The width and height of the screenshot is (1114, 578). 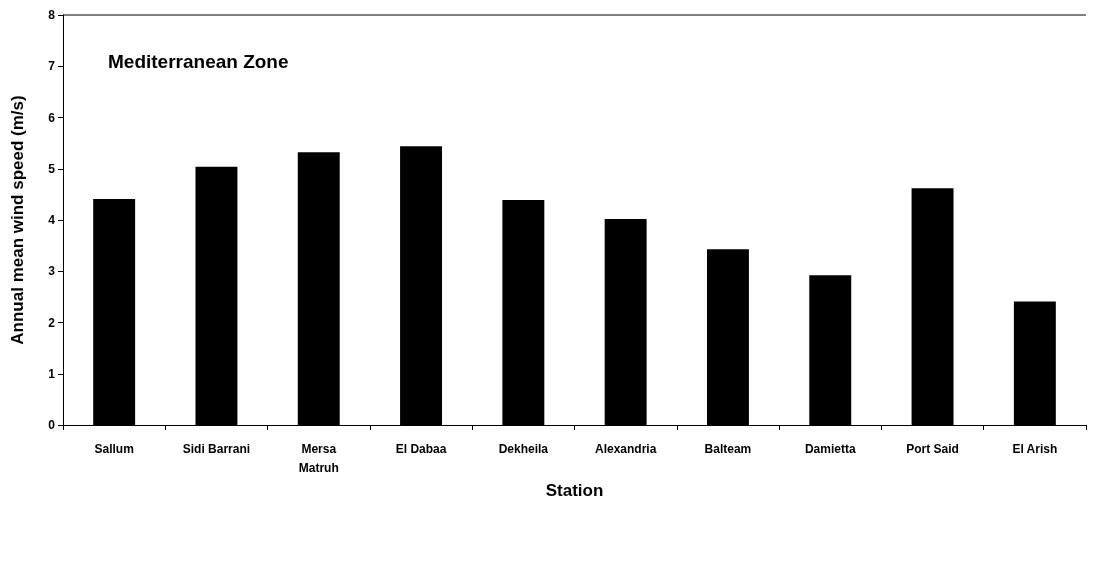 What do you see at coordinates (216, 448) in the screenshot?
I see `x-tick-label: Sidi Barrani` at bounding box center [216, 448].